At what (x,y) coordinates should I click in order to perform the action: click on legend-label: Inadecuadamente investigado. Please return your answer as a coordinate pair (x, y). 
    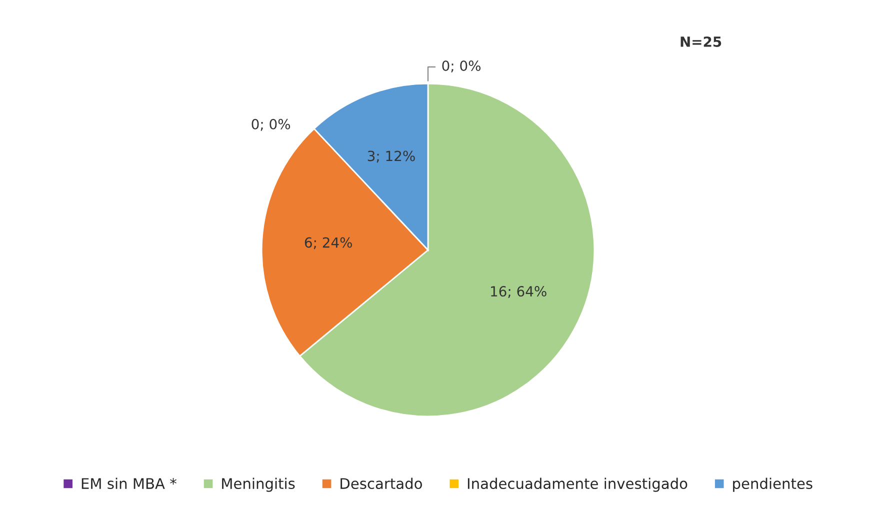
    Looking at the image, I should click on (578, 485).